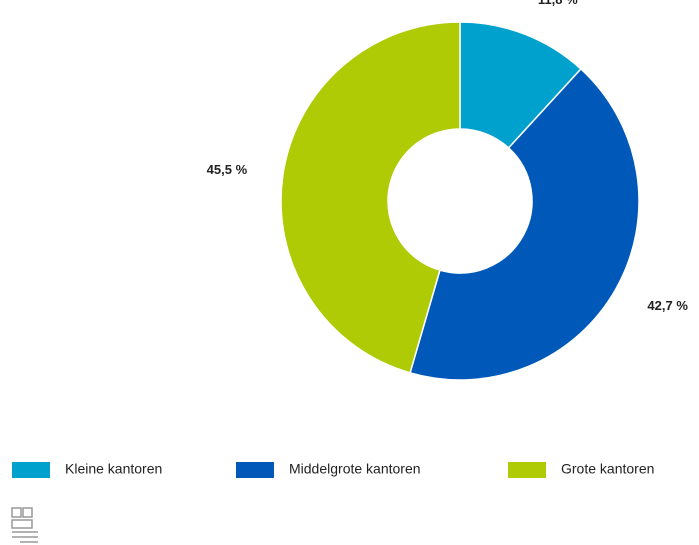  What do you see at coordinates (355, 469) in the screenshot?
I see `legend-label: Middelgrote kantoren` at bounding box center [355, 469].